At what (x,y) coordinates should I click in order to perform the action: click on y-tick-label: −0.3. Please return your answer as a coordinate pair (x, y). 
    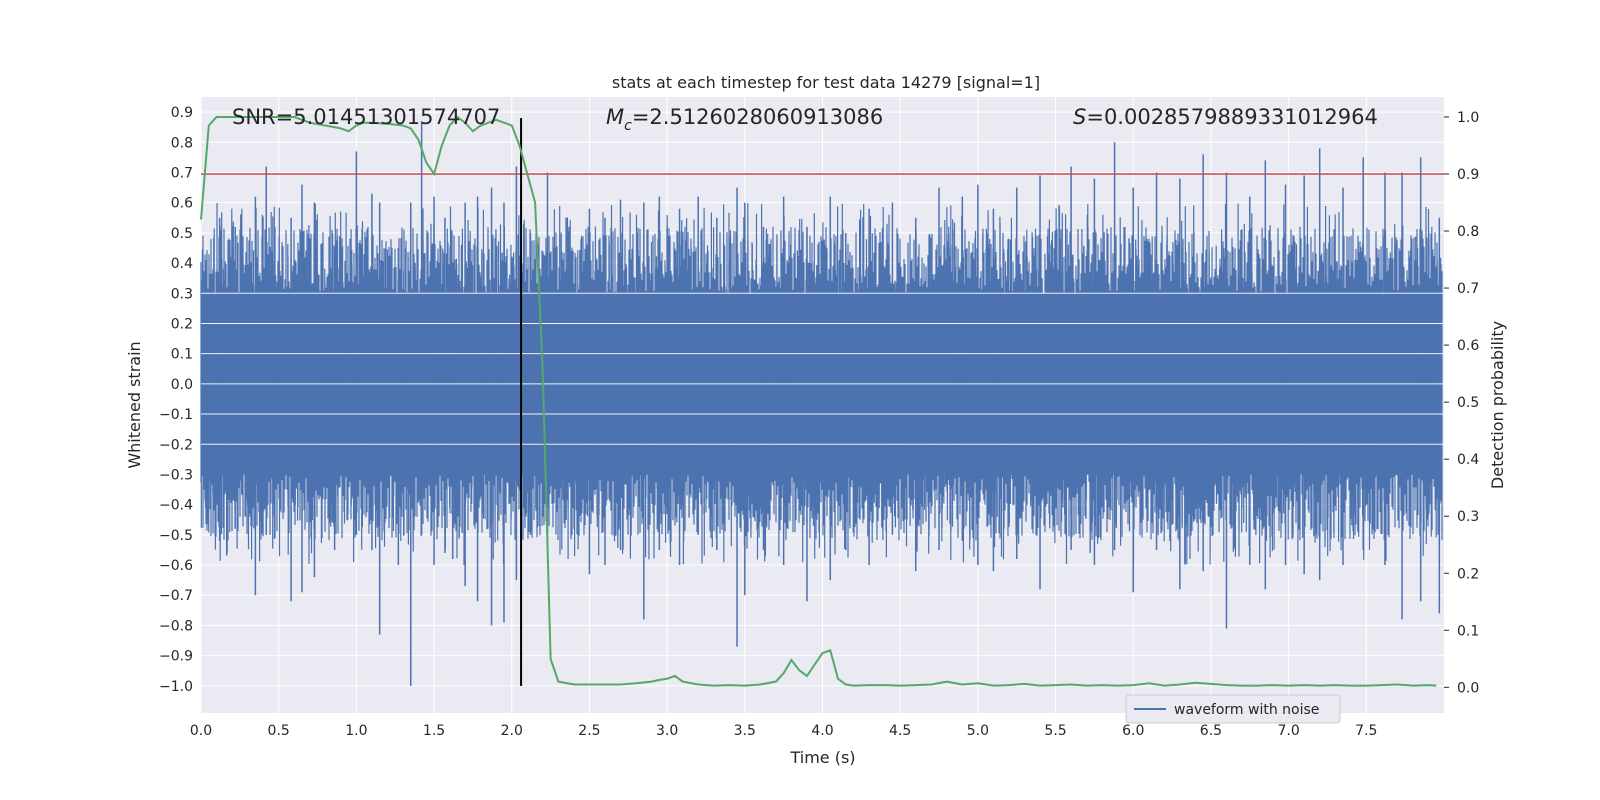
    Looking at the image, I should click on (176, 475).